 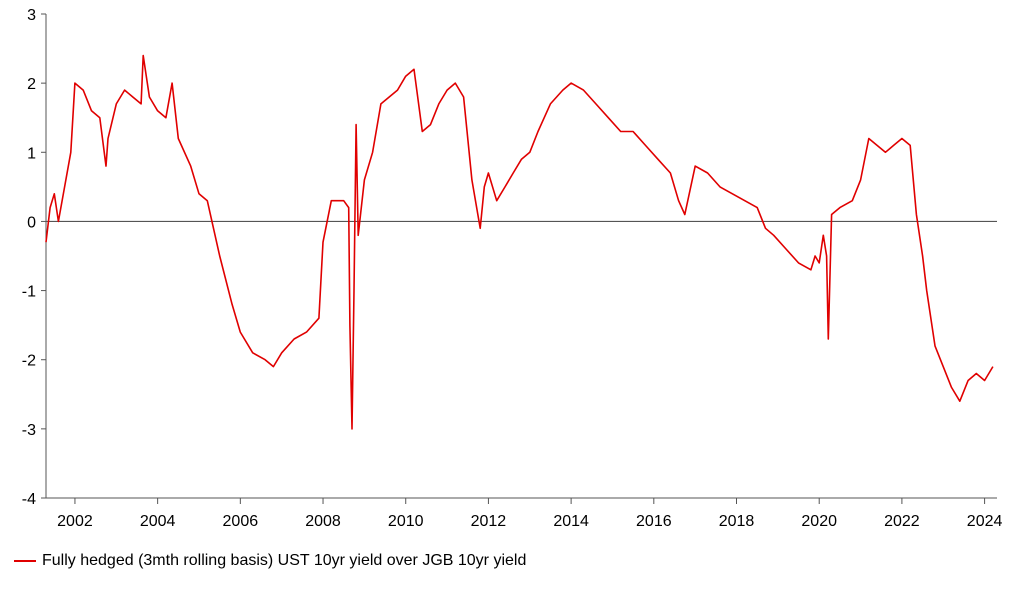 I want to click on y-tick-label: -4, so click(x=29, y=499).